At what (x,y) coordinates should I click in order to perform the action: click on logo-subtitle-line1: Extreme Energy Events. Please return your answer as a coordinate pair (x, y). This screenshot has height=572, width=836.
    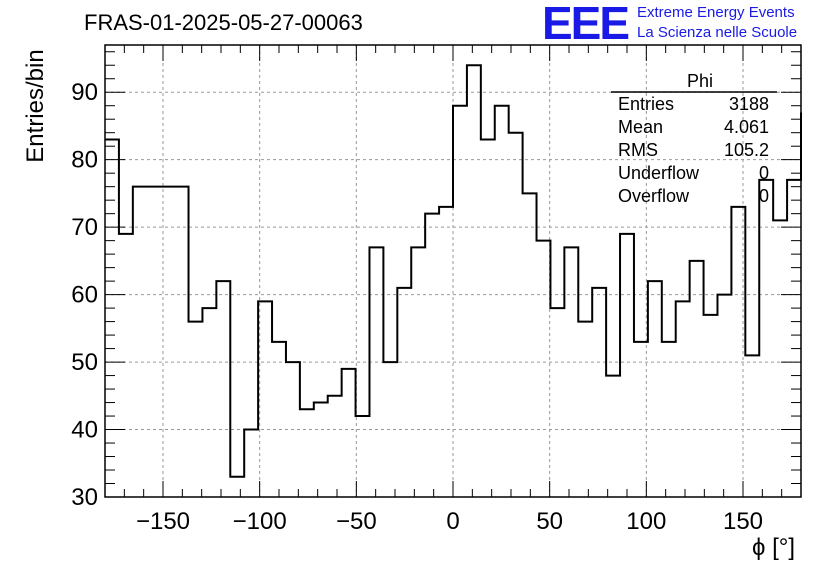
    Looking at the image, I should click on (716, 12).